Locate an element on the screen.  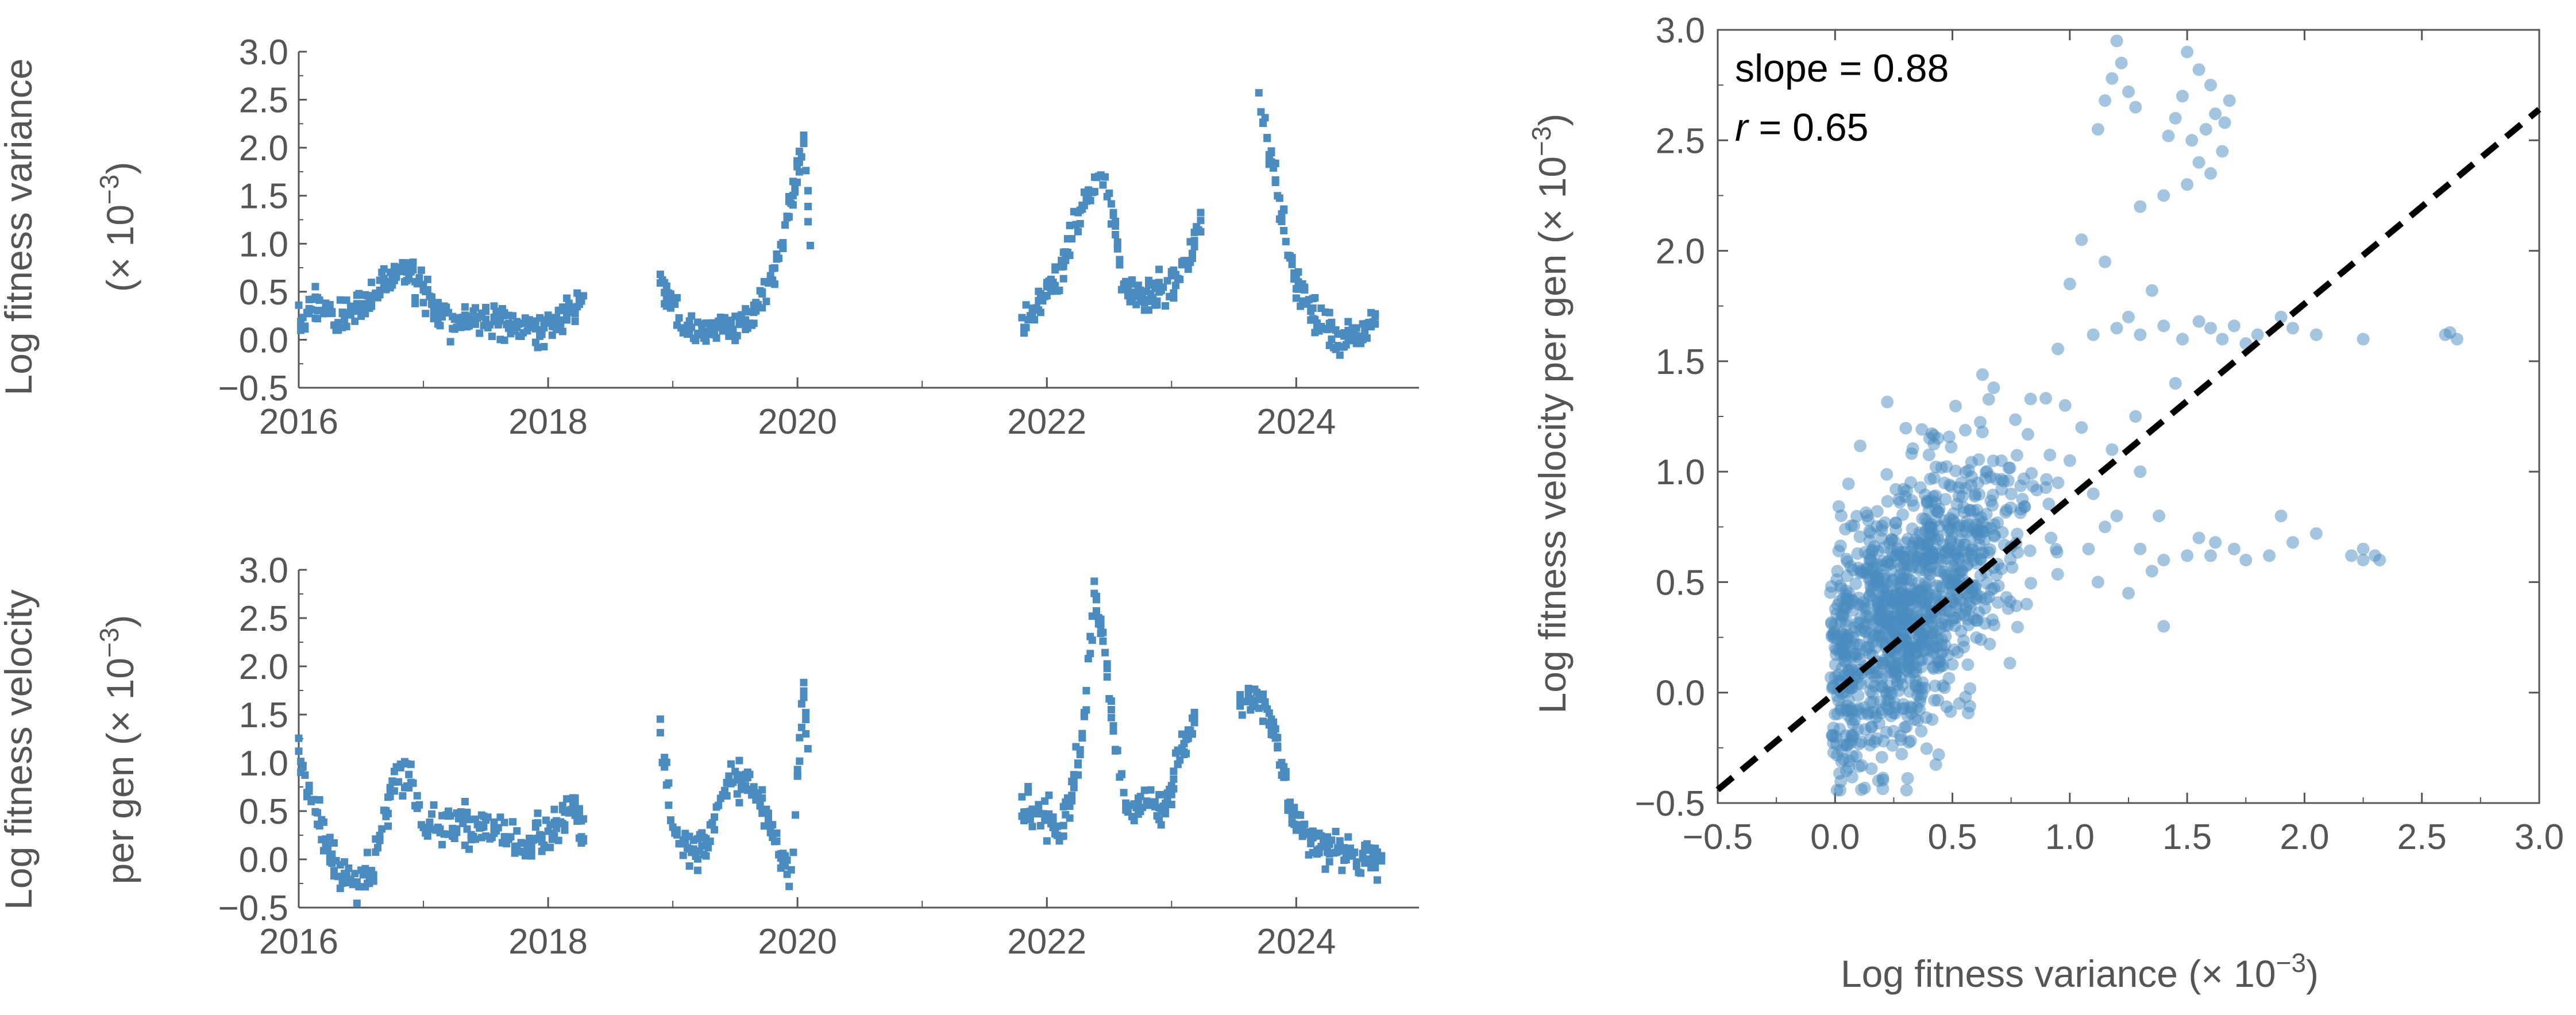
variance-time-ytick-label: 0.5 is located at coordinates (263, 292).